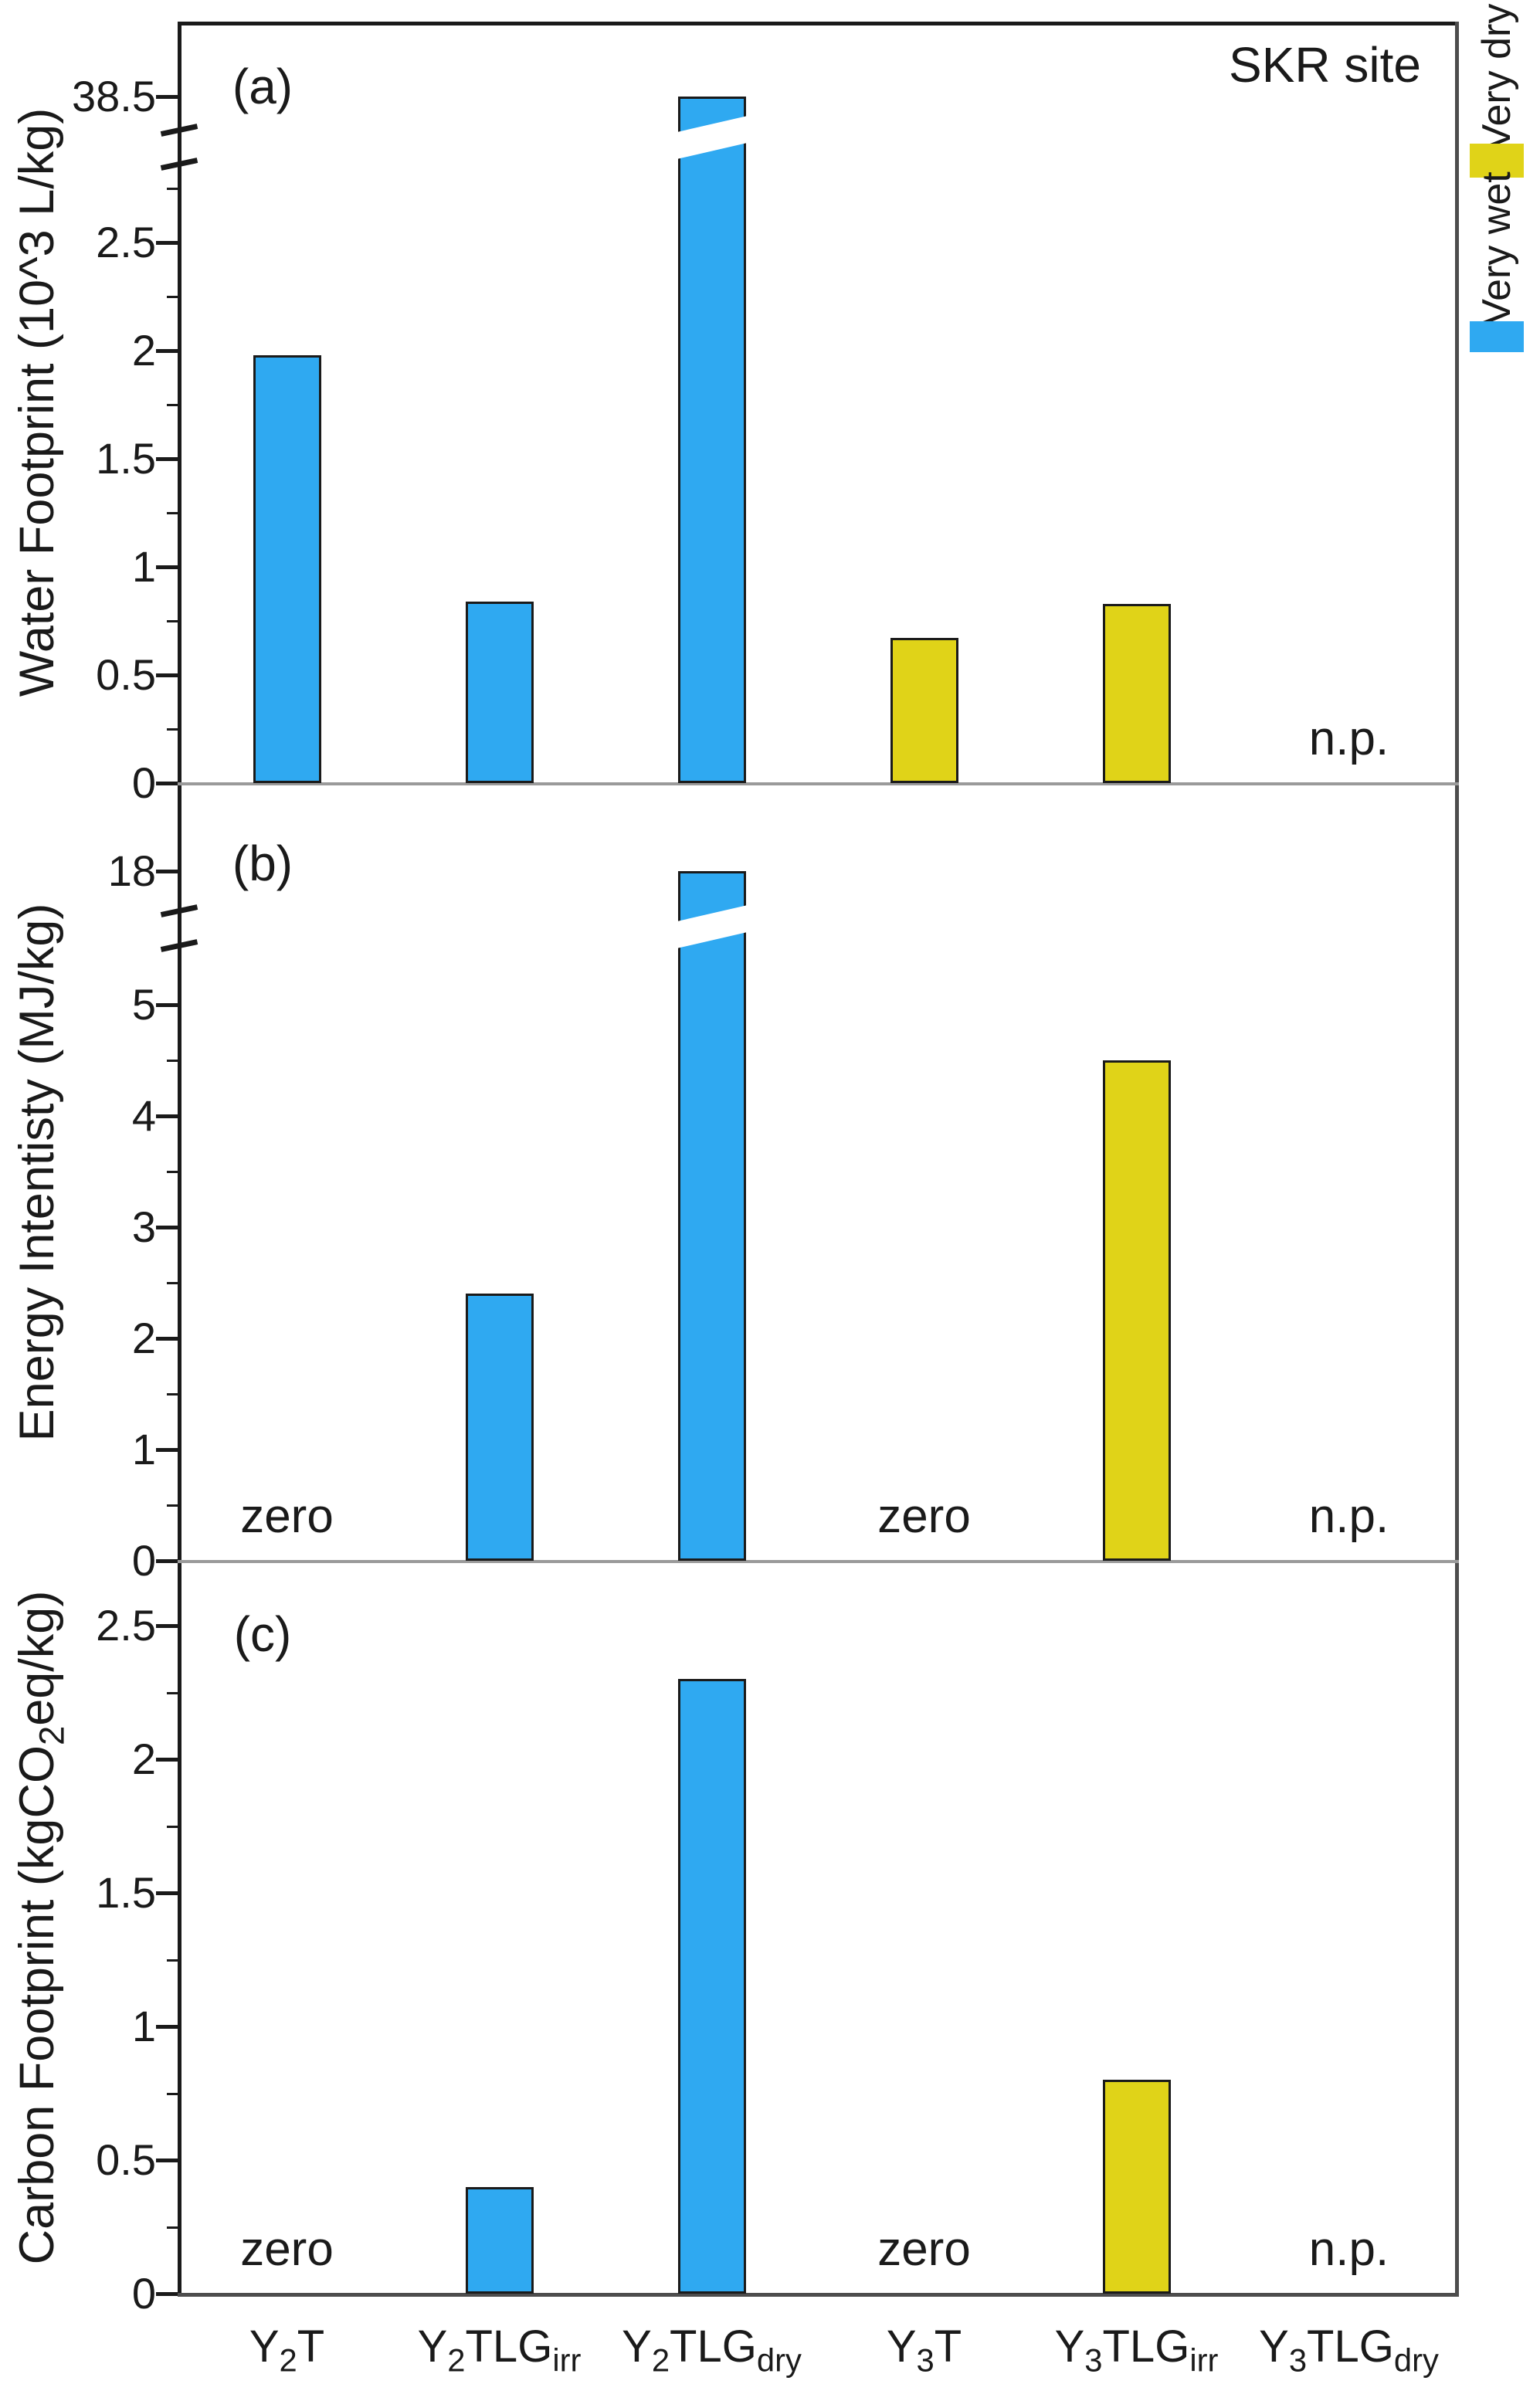 This screenshot has width=1540, height=2401. I want to click on y-axis-tick-label: 3, so click(143, 1226).